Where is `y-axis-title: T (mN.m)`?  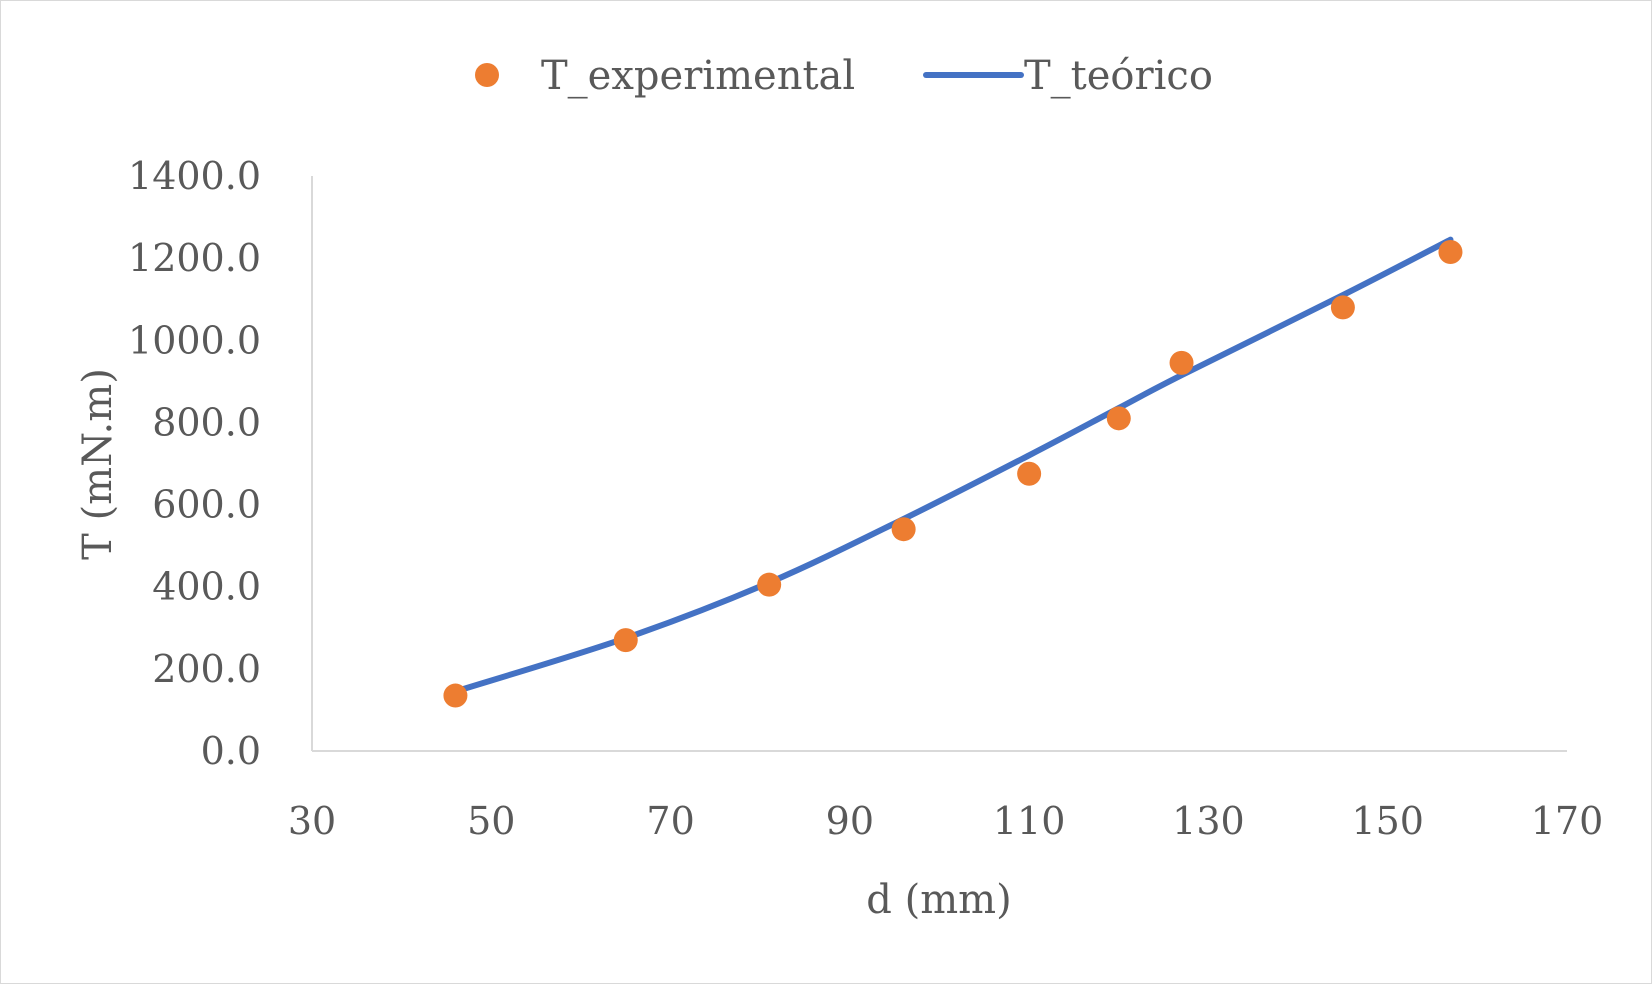 y-axis-title: T (mN.m) is located at coordinates (98, 464).